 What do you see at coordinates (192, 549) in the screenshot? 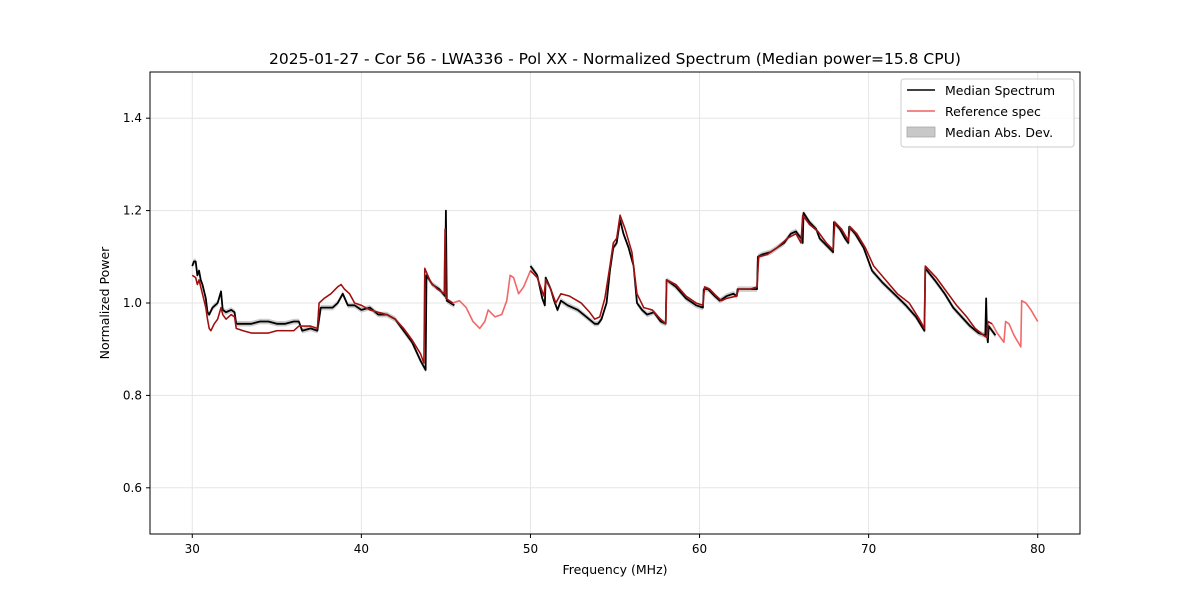
I see `x-tick-label: 30` at bounding box center [192, 549].